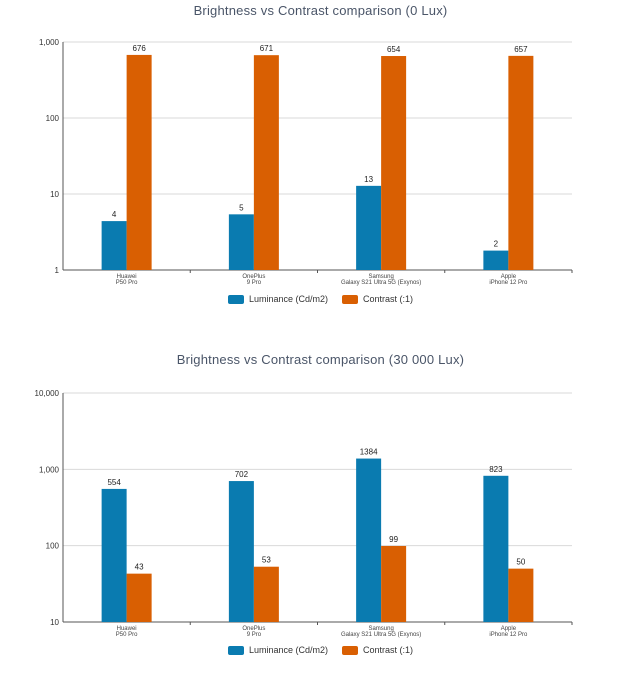  I want to click on data-label: 13, so click(368, 179).